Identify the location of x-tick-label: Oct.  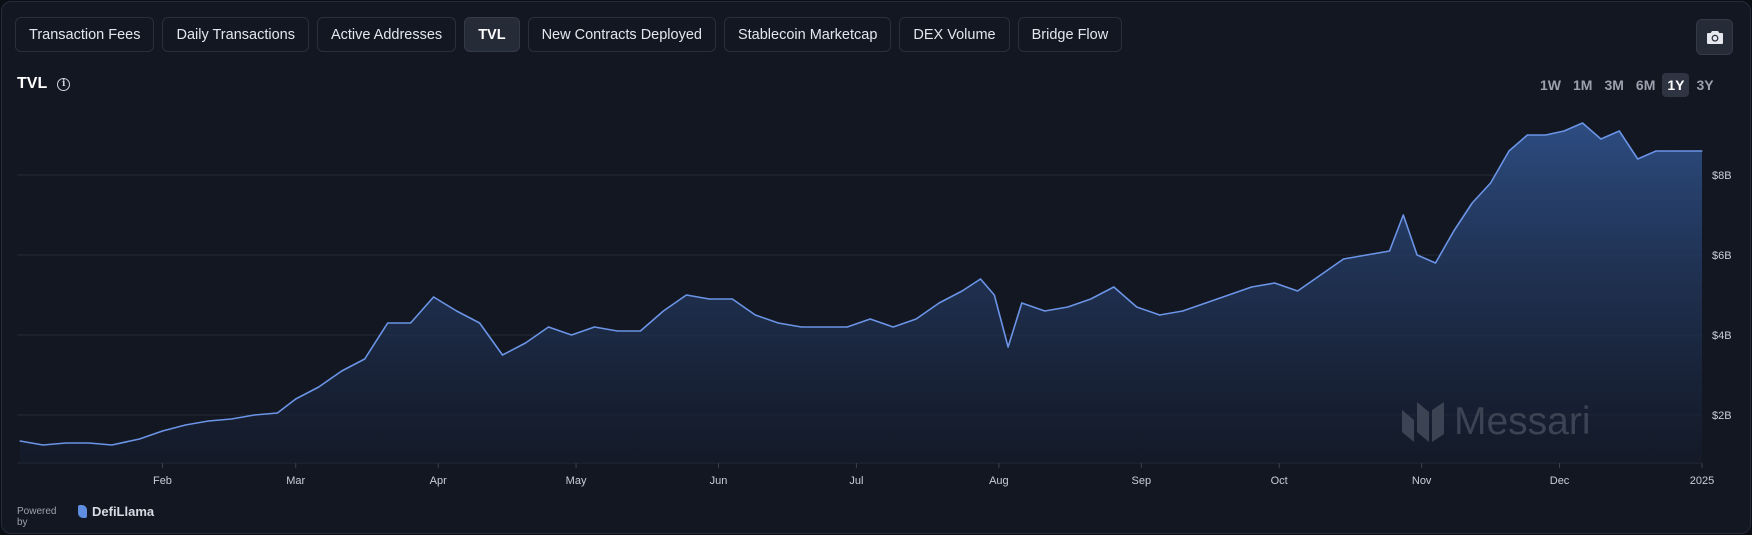
(1279, 481).